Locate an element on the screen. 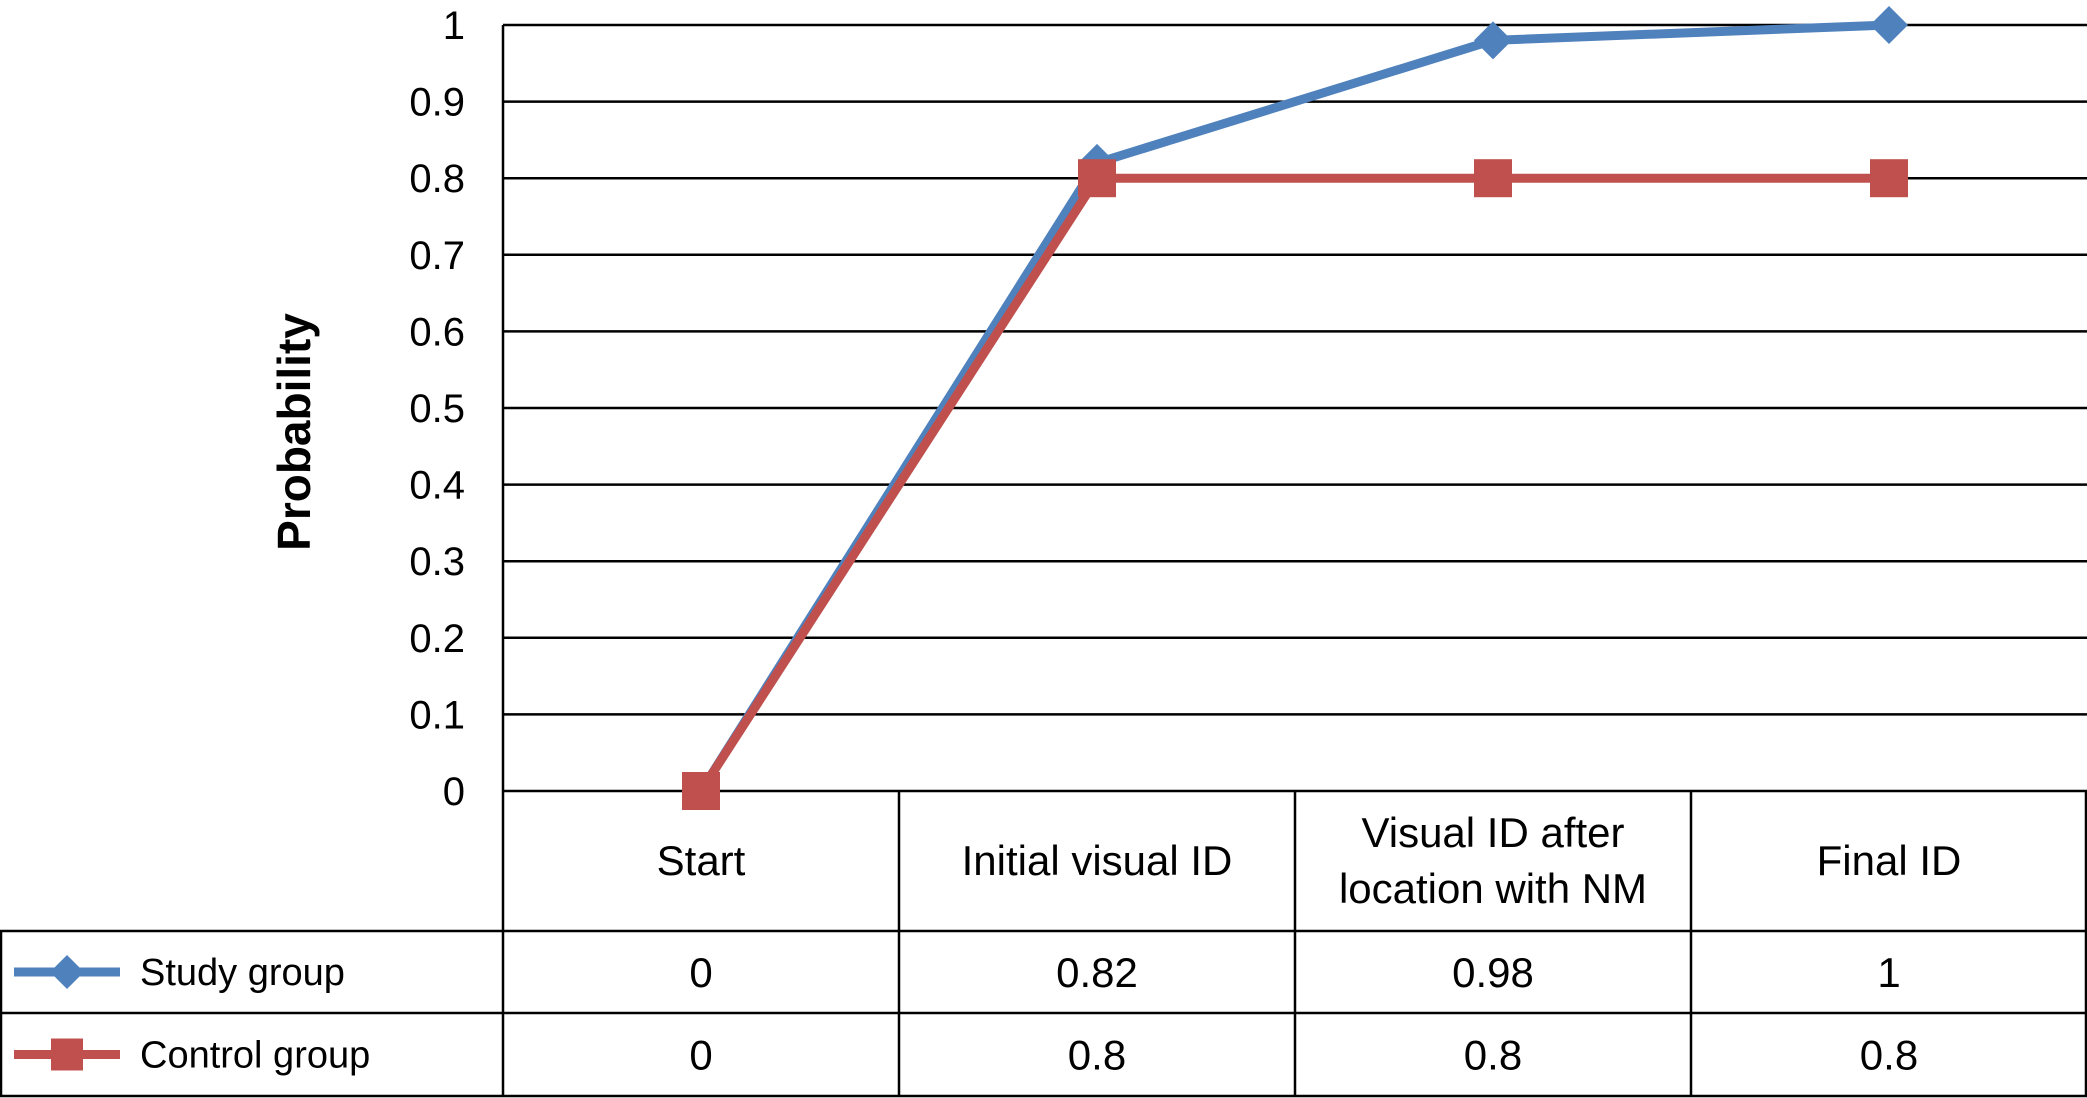 The height and width of the screenshot is (1098, 2087). data-cell: 1 is located at coordinates (1888, 972).